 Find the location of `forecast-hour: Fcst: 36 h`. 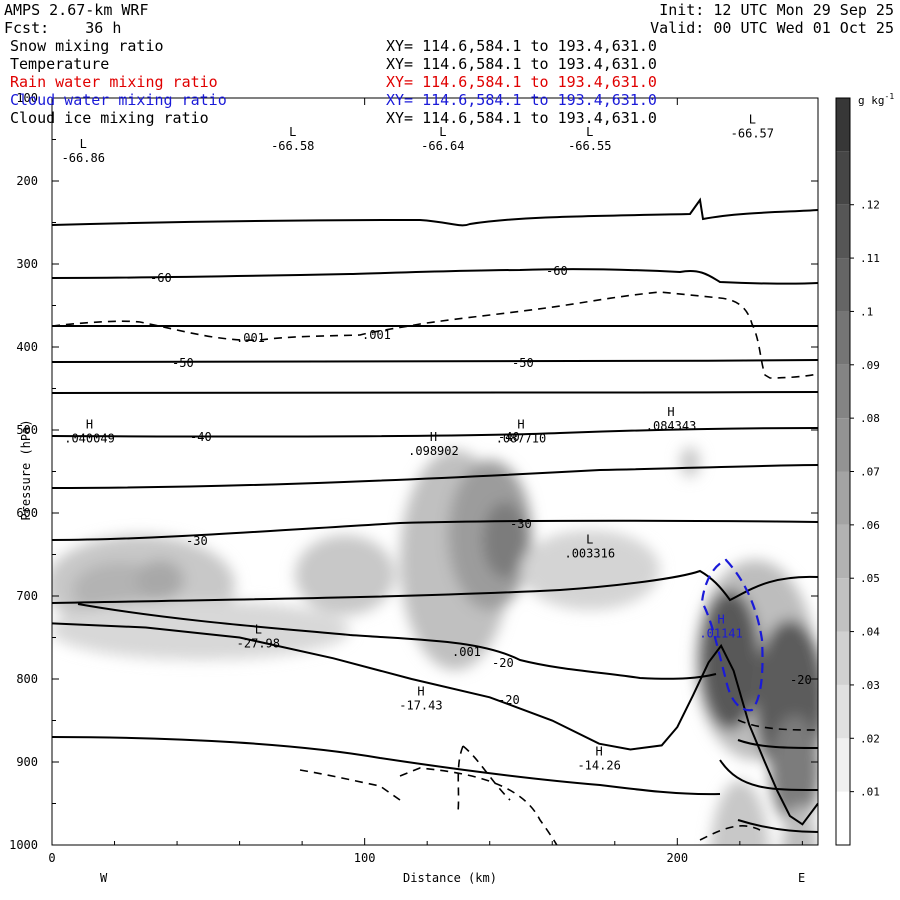

forecast-hour: Fcst: 36 h is located at coordinates (63, 28).